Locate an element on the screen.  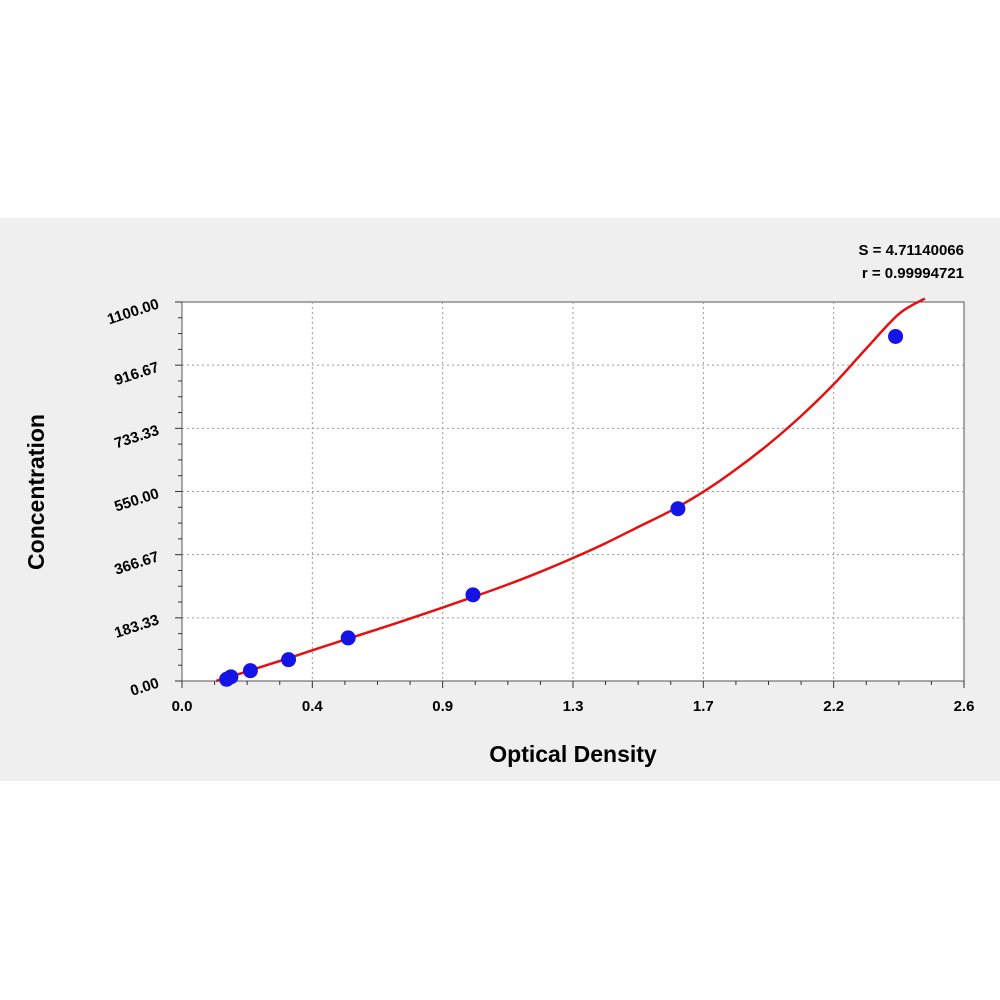
x-tick-label: 1.3 is located at coordinates (573, 706).